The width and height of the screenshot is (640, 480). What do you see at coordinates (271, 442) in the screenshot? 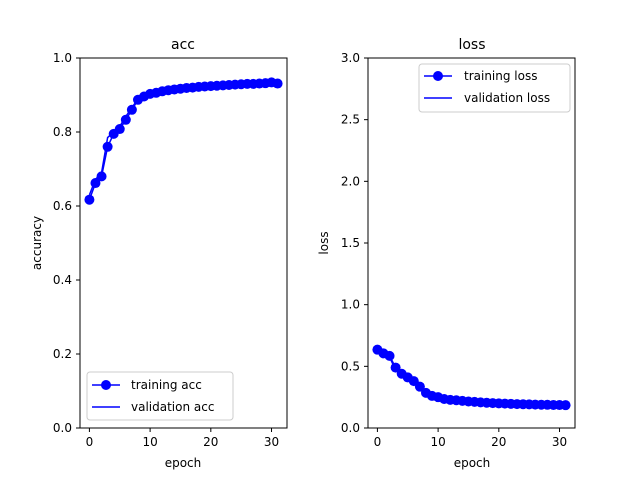
I see `accuracy-x-tick-label: 30` at bounding box center [271, 442].